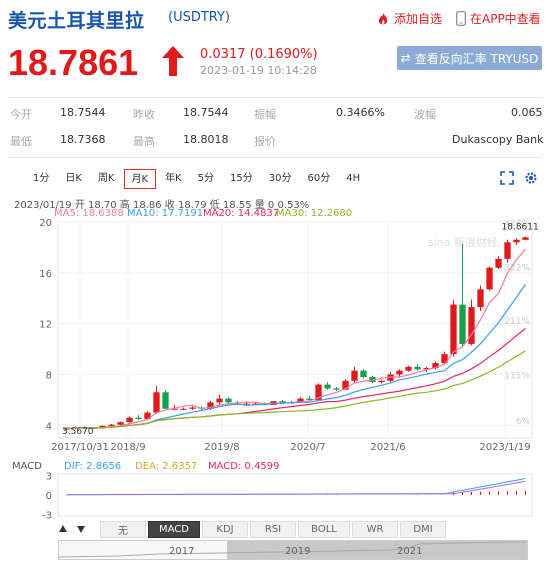 The height and width of the screenshot is (564, 550). Describe the element at coordinates (505, 19) in the screenshot. I see `open-in-app-label: 在APP中查看` at that location.